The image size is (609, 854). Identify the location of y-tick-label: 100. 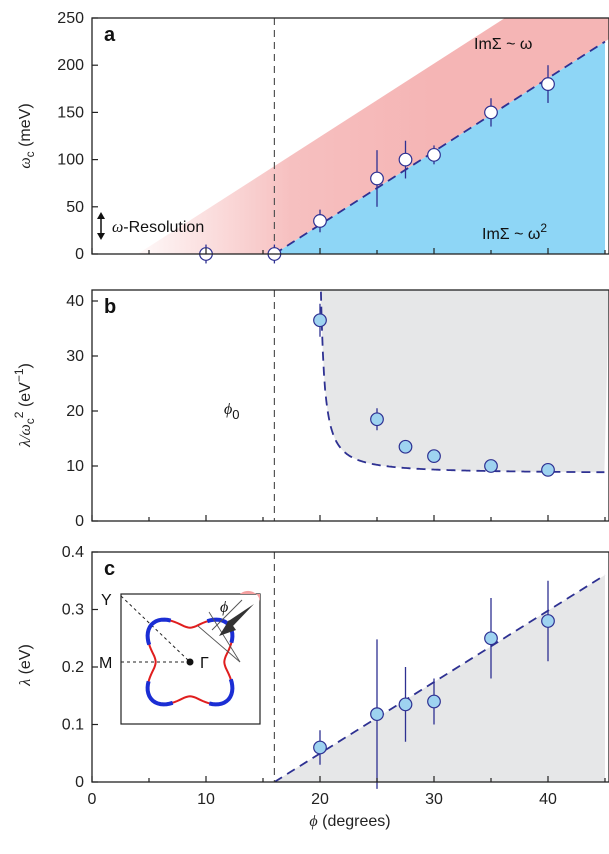
(70, 160).